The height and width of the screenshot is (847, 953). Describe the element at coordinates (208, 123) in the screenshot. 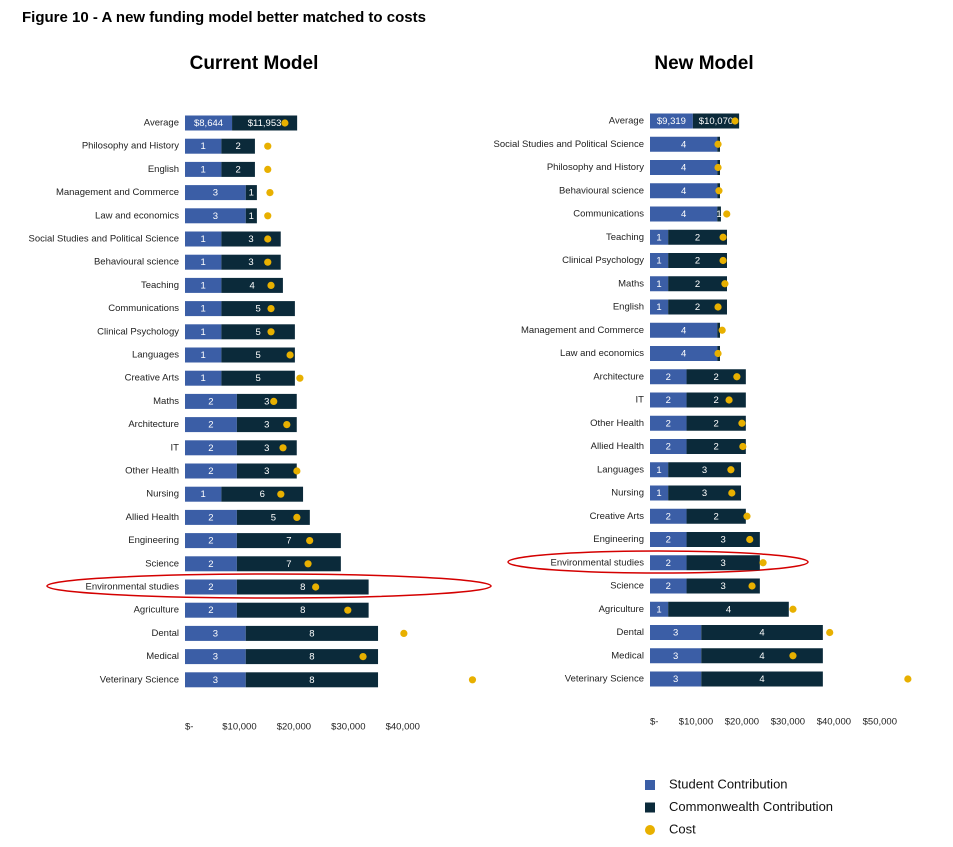

I see `bar-label: $8,644` at that location.